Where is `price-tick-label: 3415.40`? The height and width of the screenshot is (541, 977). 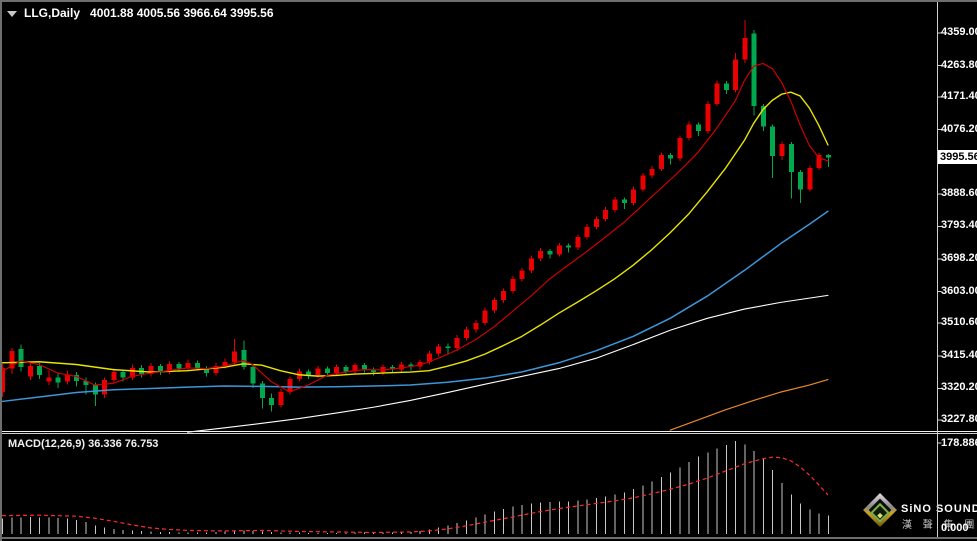 price-tick-label: 3415.40 is located at coordinates (959, 354).